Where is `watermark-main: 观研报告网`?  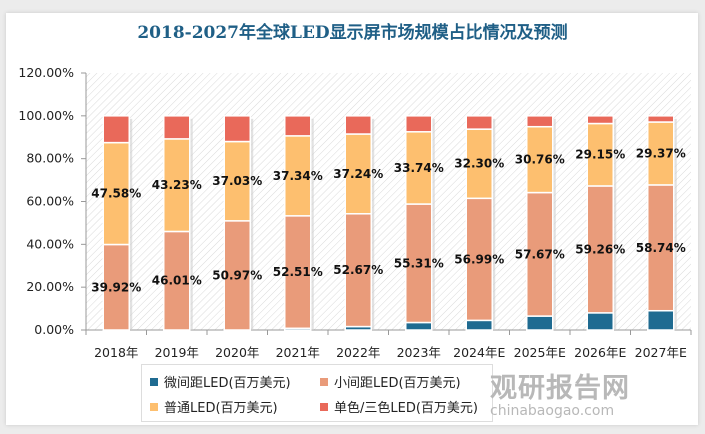
watermark-main: 观研报告网 is located at coordinates (560, 388).